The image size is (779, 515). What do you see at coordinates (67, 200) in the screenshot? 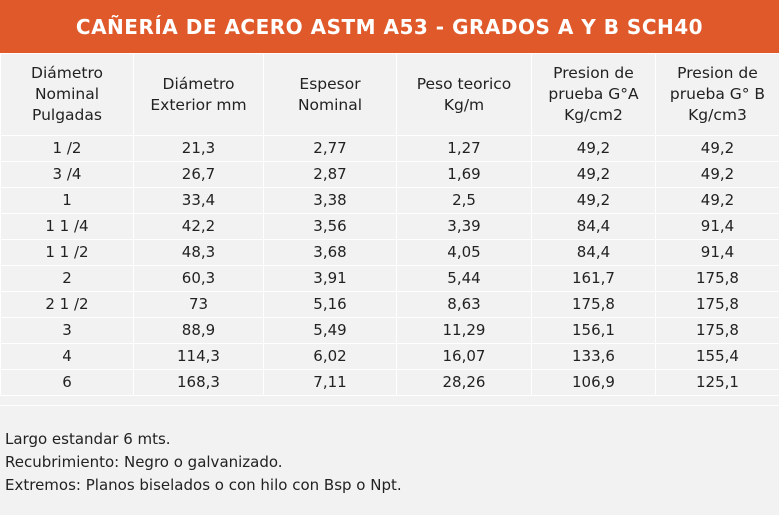
I see `cell-nominal-diameter: 1` at bounding box center [67, 200].